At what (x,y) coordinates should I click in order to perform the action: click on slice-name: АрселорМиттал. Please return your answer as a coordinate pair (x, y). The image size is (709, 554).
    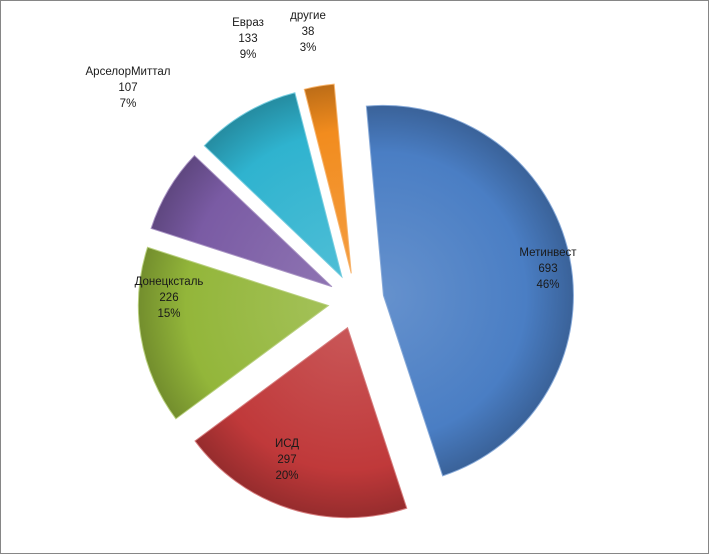
    Looking at the image, I should click on (128, 72).